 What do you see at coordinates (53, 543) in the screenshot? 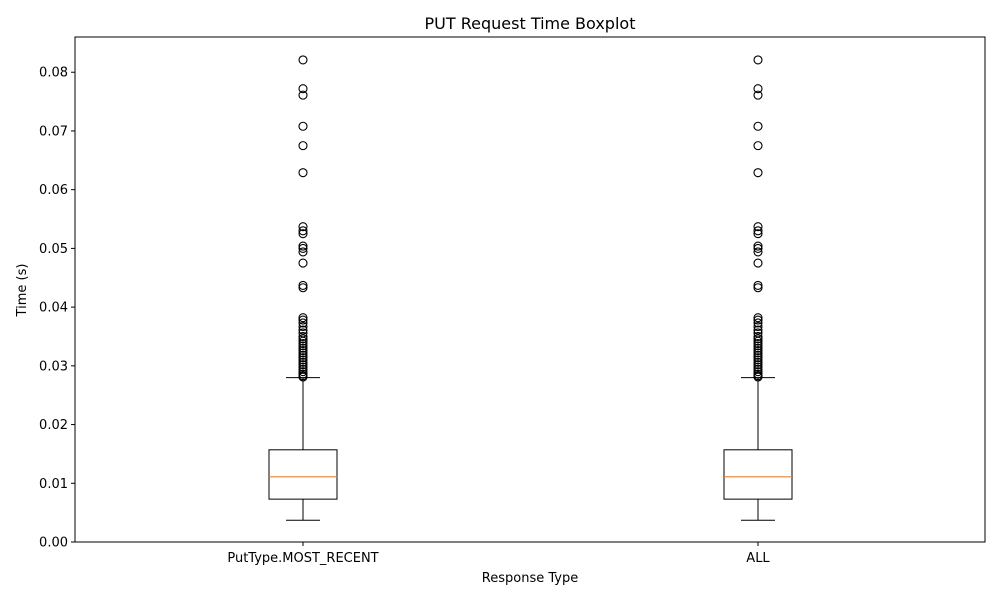
I see `y-tick-label: 0.00` at bounding box center [53, 543].